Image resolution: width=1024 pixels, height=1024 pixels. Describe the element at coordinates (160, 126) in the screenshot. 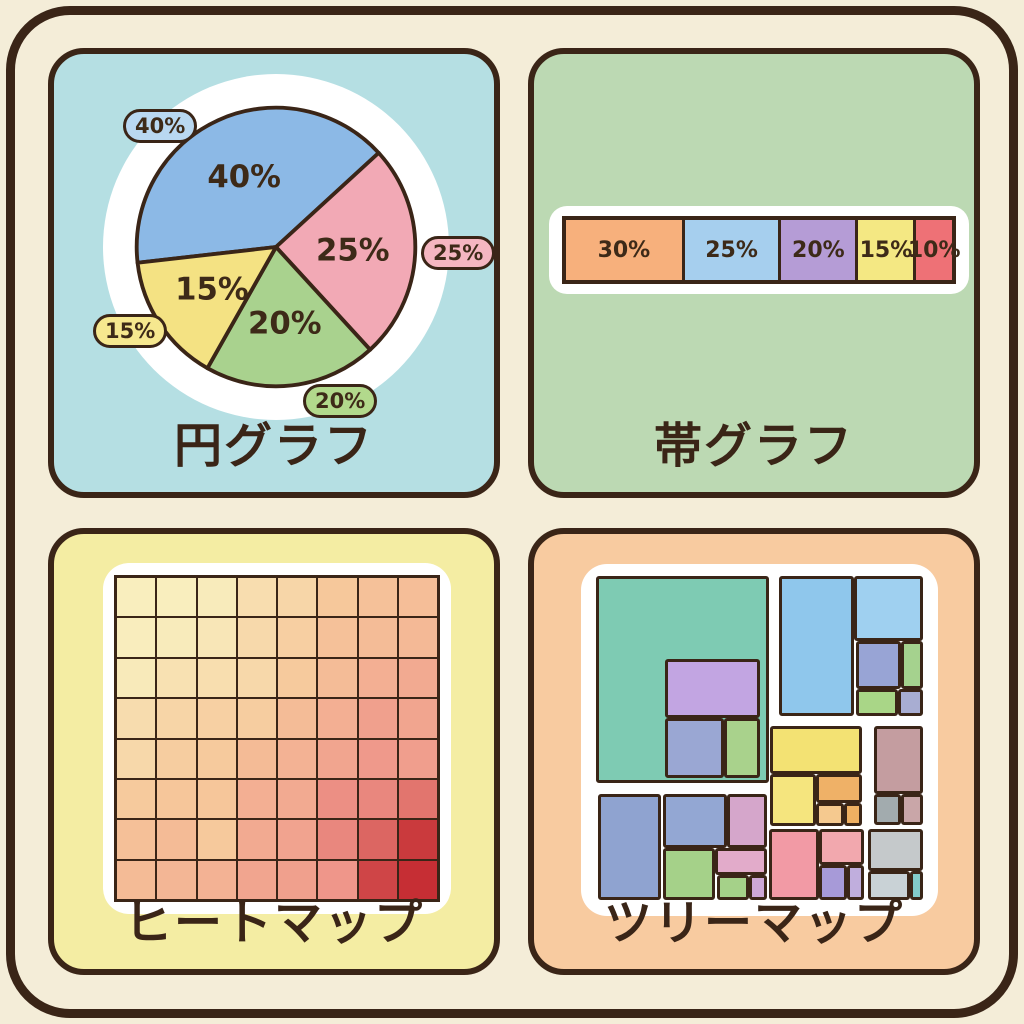

I see `pie-callout-pill: 40%` at that location.